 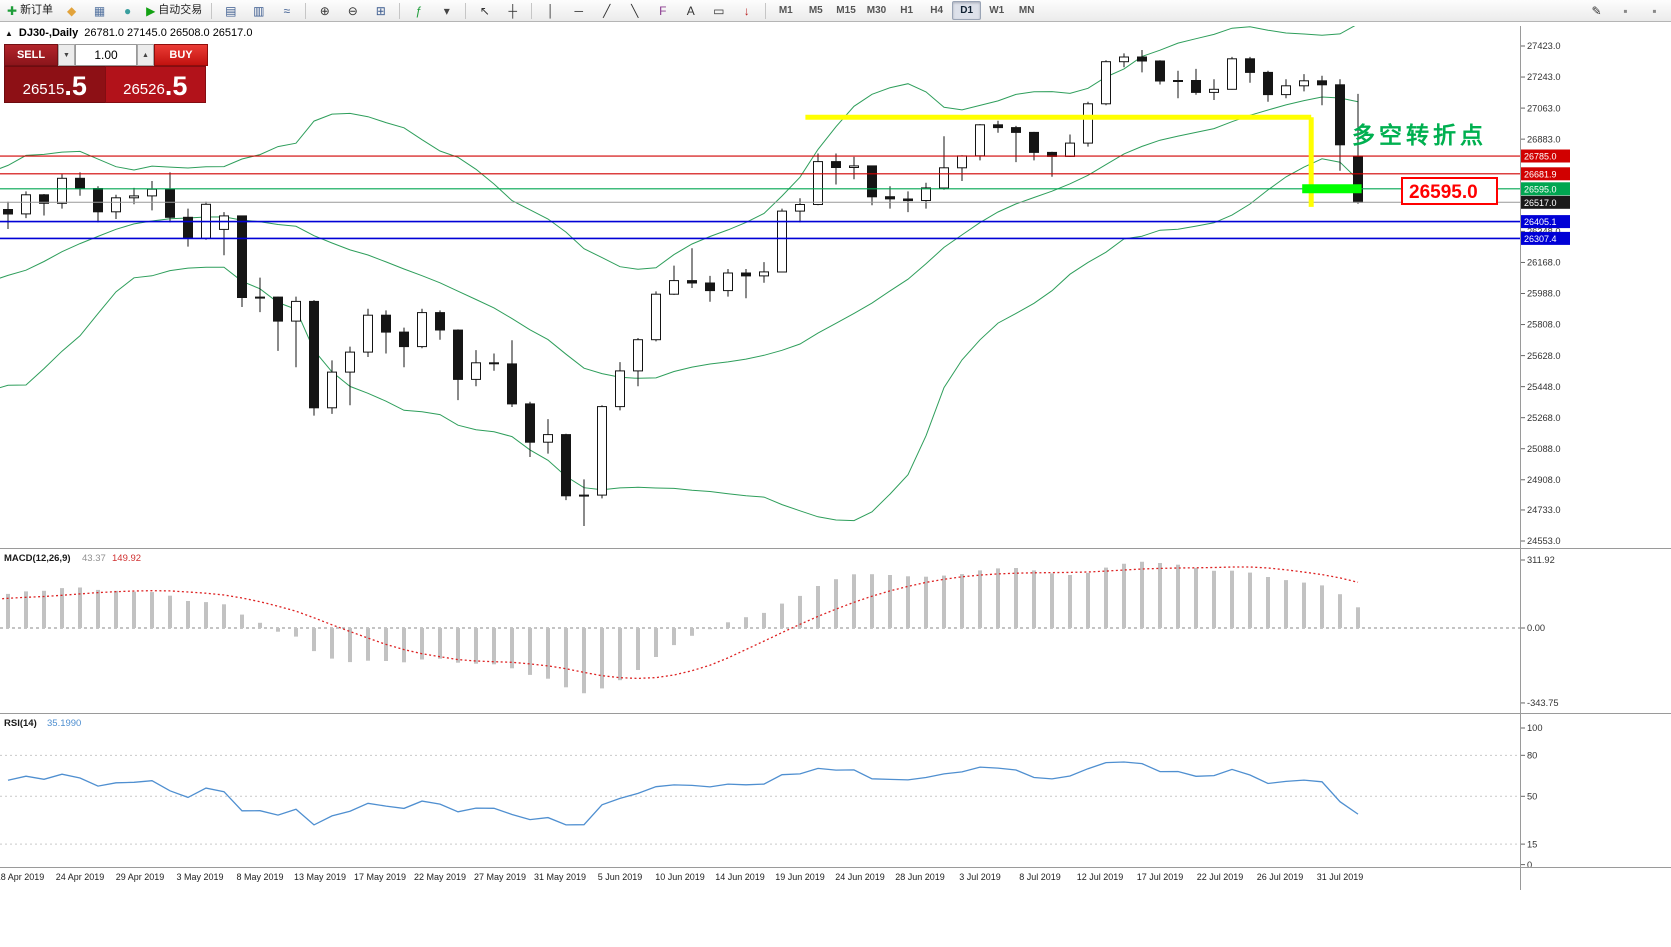 What do you see at coordinates (1220, 877) in the screenshot?
I see `time-axis-label: 22 Jul 2019` at bounding box center [1220, 877].